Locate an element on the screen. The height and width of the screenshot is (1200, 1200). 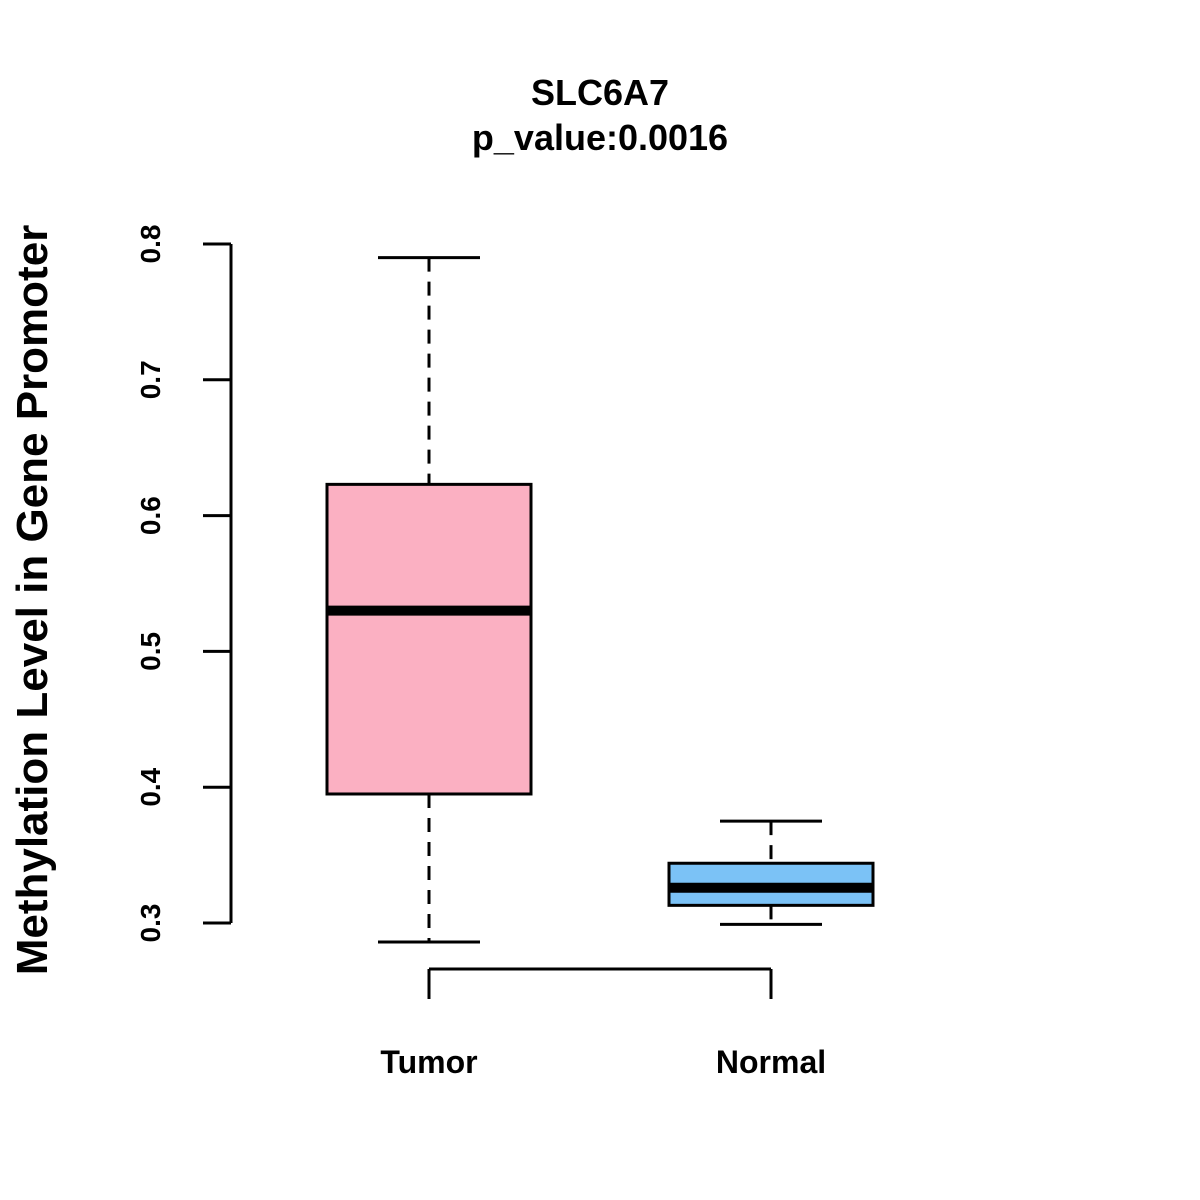
iqr-box is located at coordinates (429, 639).